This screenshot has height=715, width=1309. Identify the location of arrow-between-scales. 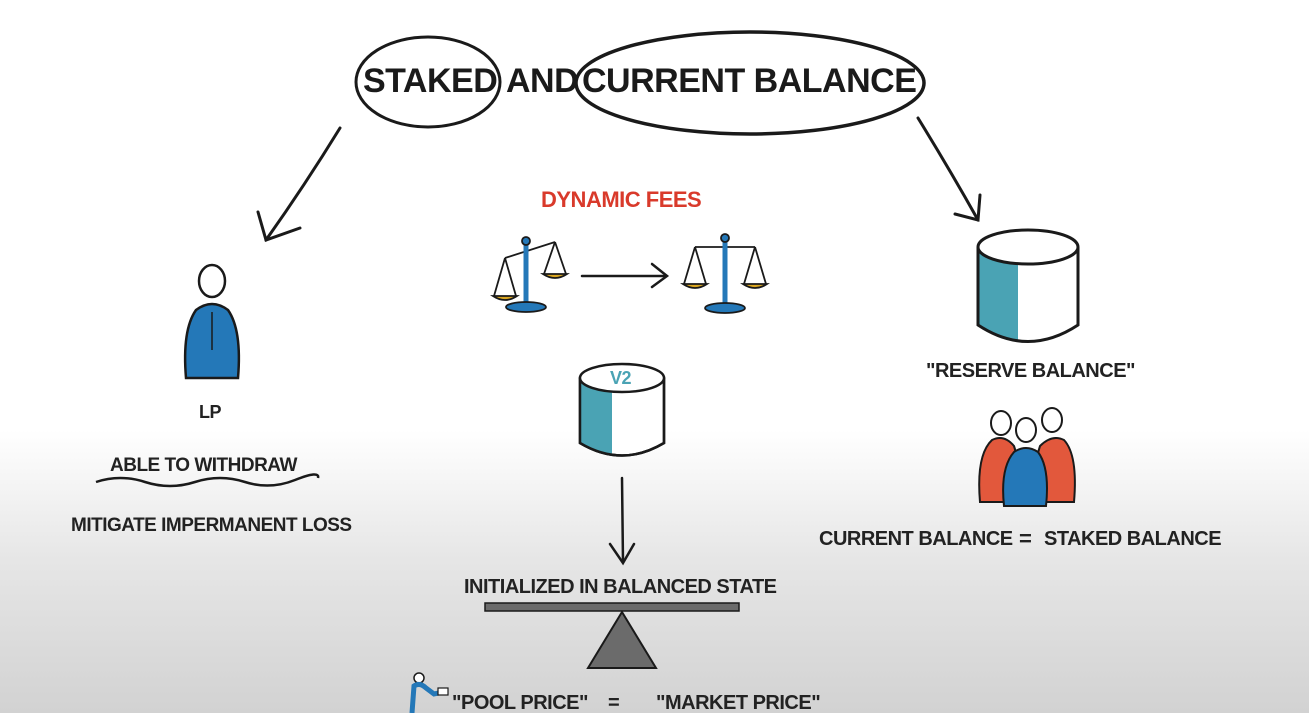
(625, 275).